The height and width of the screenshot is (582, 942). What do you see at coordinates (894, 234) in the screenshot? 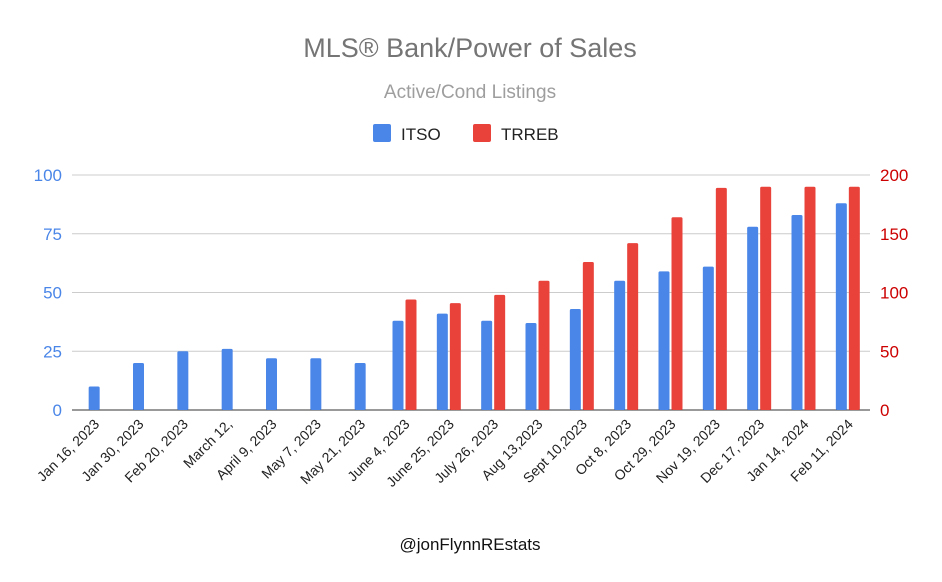
I see `right-tick-label: 150` at bounding box center [894, 234].